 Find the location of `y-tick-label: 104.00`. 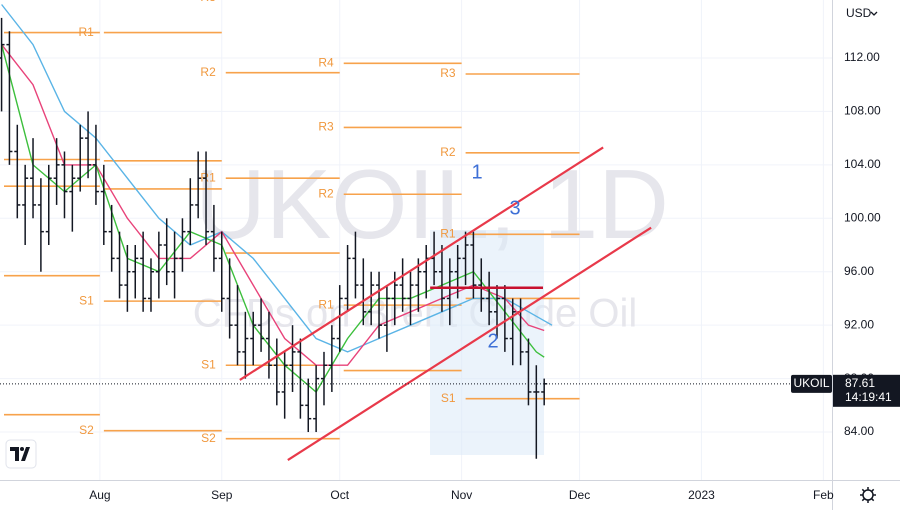

y-tick-label: 104.00 is located at coordinates (862, 164).